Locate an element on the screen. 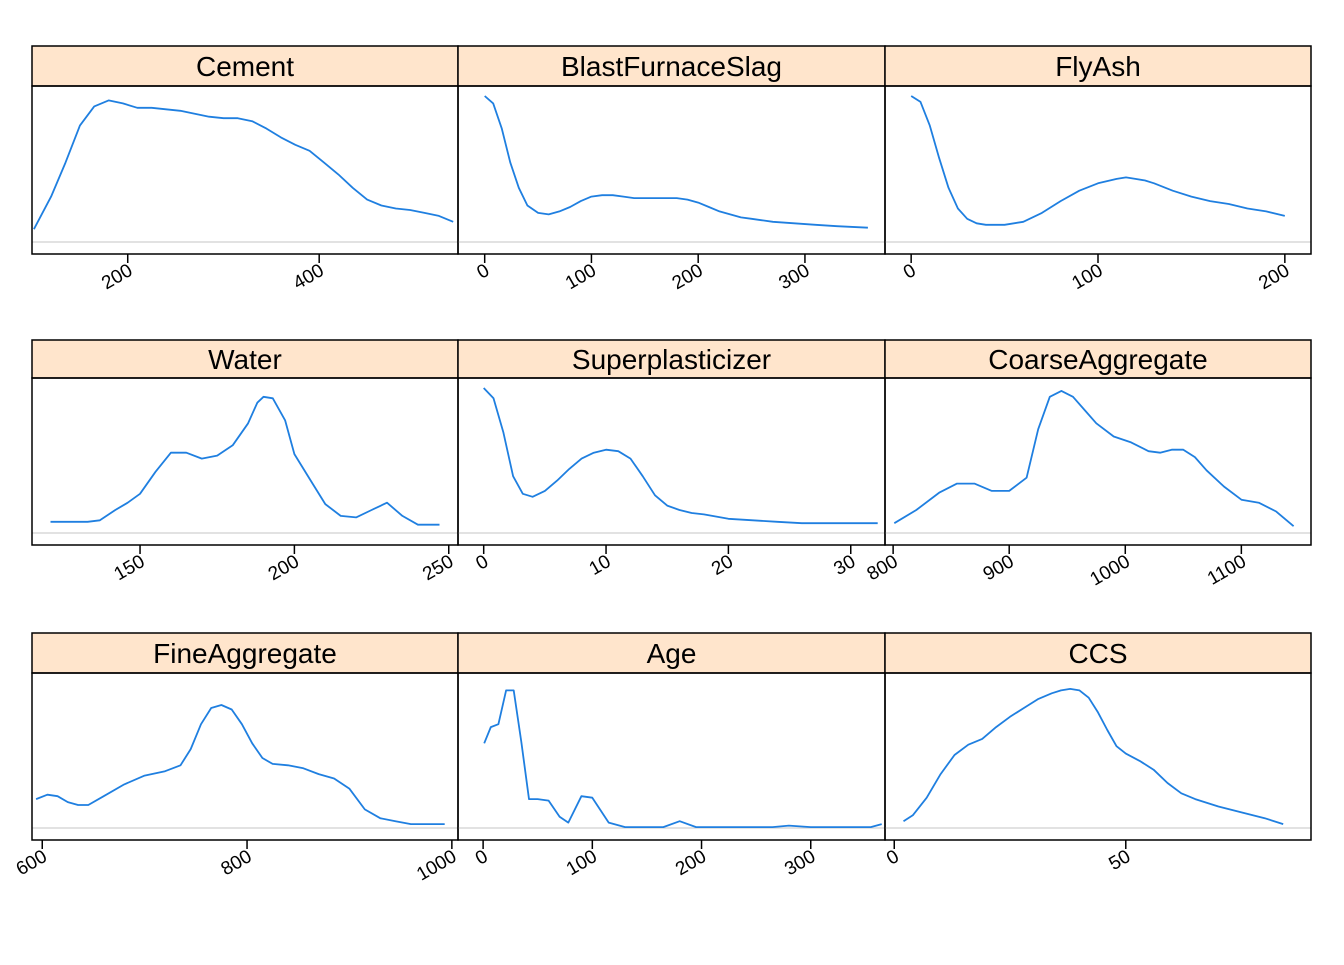  panel-frame-coarseaggregate is located at coordinates (1098, 461).